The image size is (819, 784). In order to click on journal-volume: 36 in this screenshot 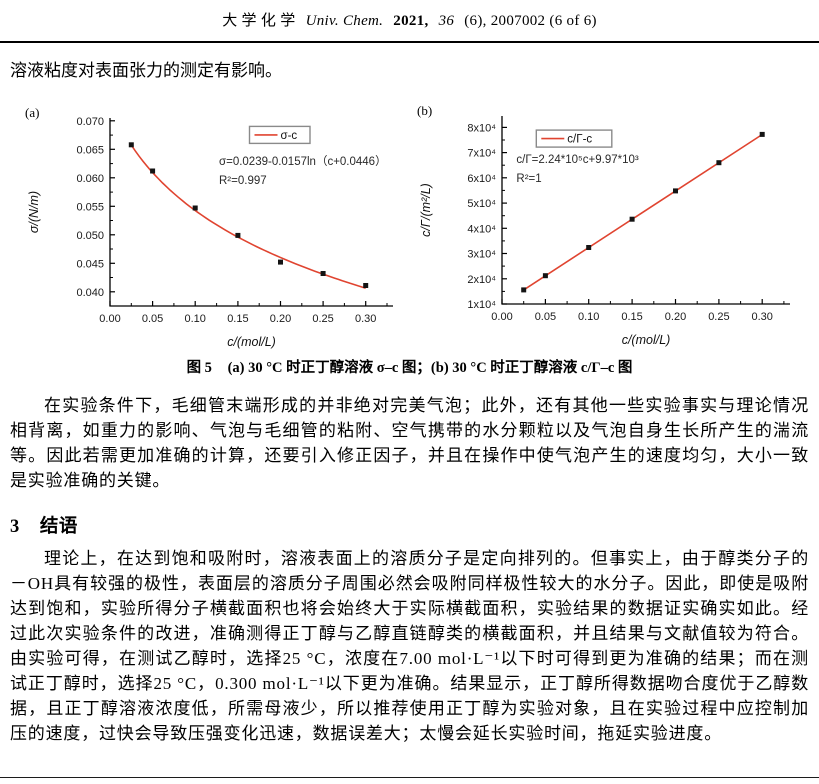, I will do `click(446, 21)`.